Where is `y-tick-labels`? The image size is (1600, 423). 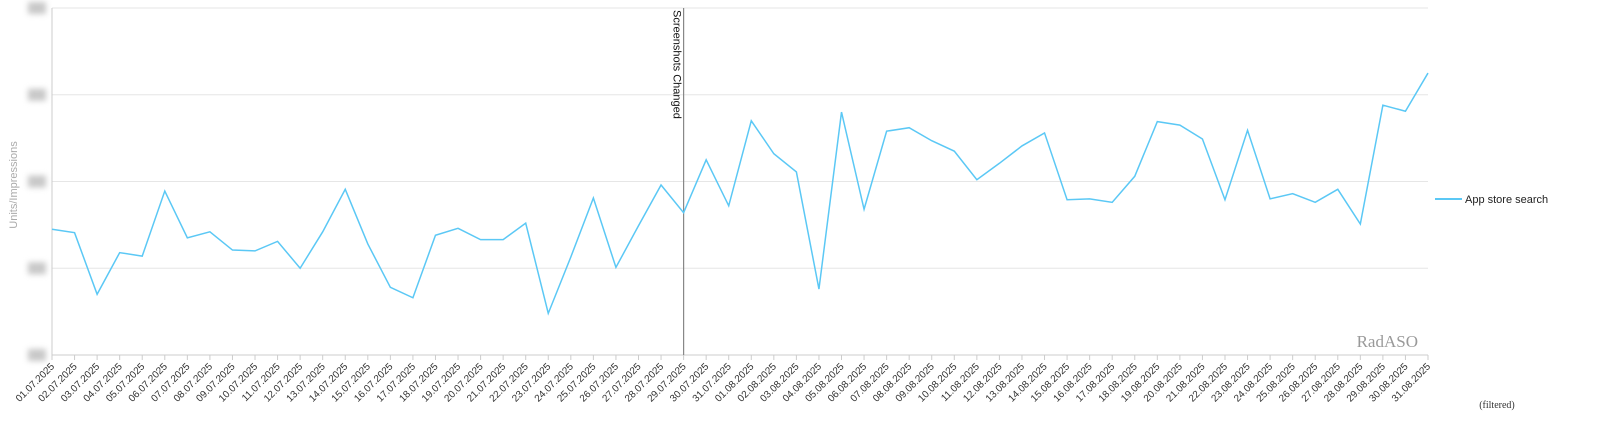 y-tick-labels is located at coordinates (37, 181).